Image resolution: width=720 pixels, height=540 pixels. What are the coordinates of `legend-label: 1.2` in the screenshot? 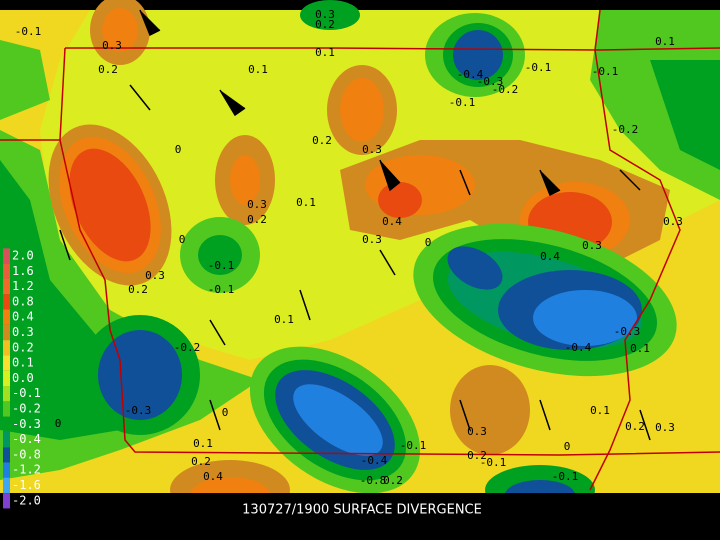 It's located at (23, 286).